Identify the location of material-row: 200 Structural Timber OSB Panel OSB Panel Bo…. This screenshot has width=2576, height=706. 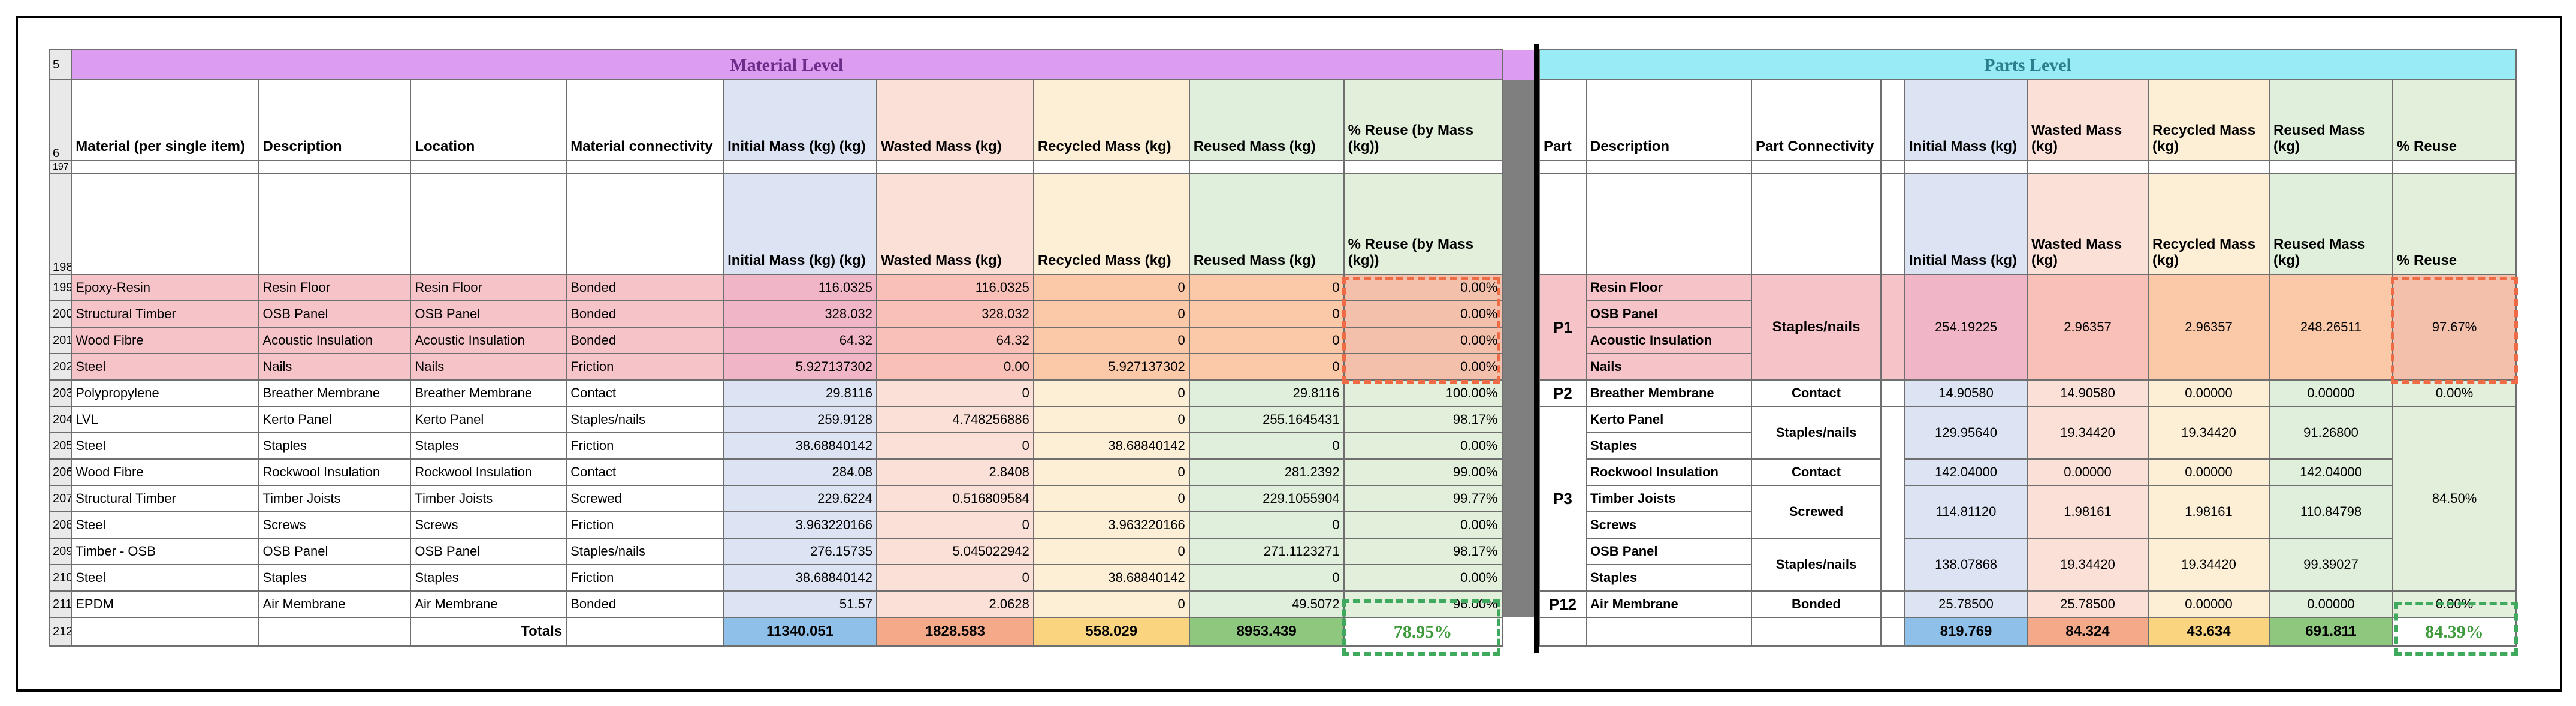
(794, 314).